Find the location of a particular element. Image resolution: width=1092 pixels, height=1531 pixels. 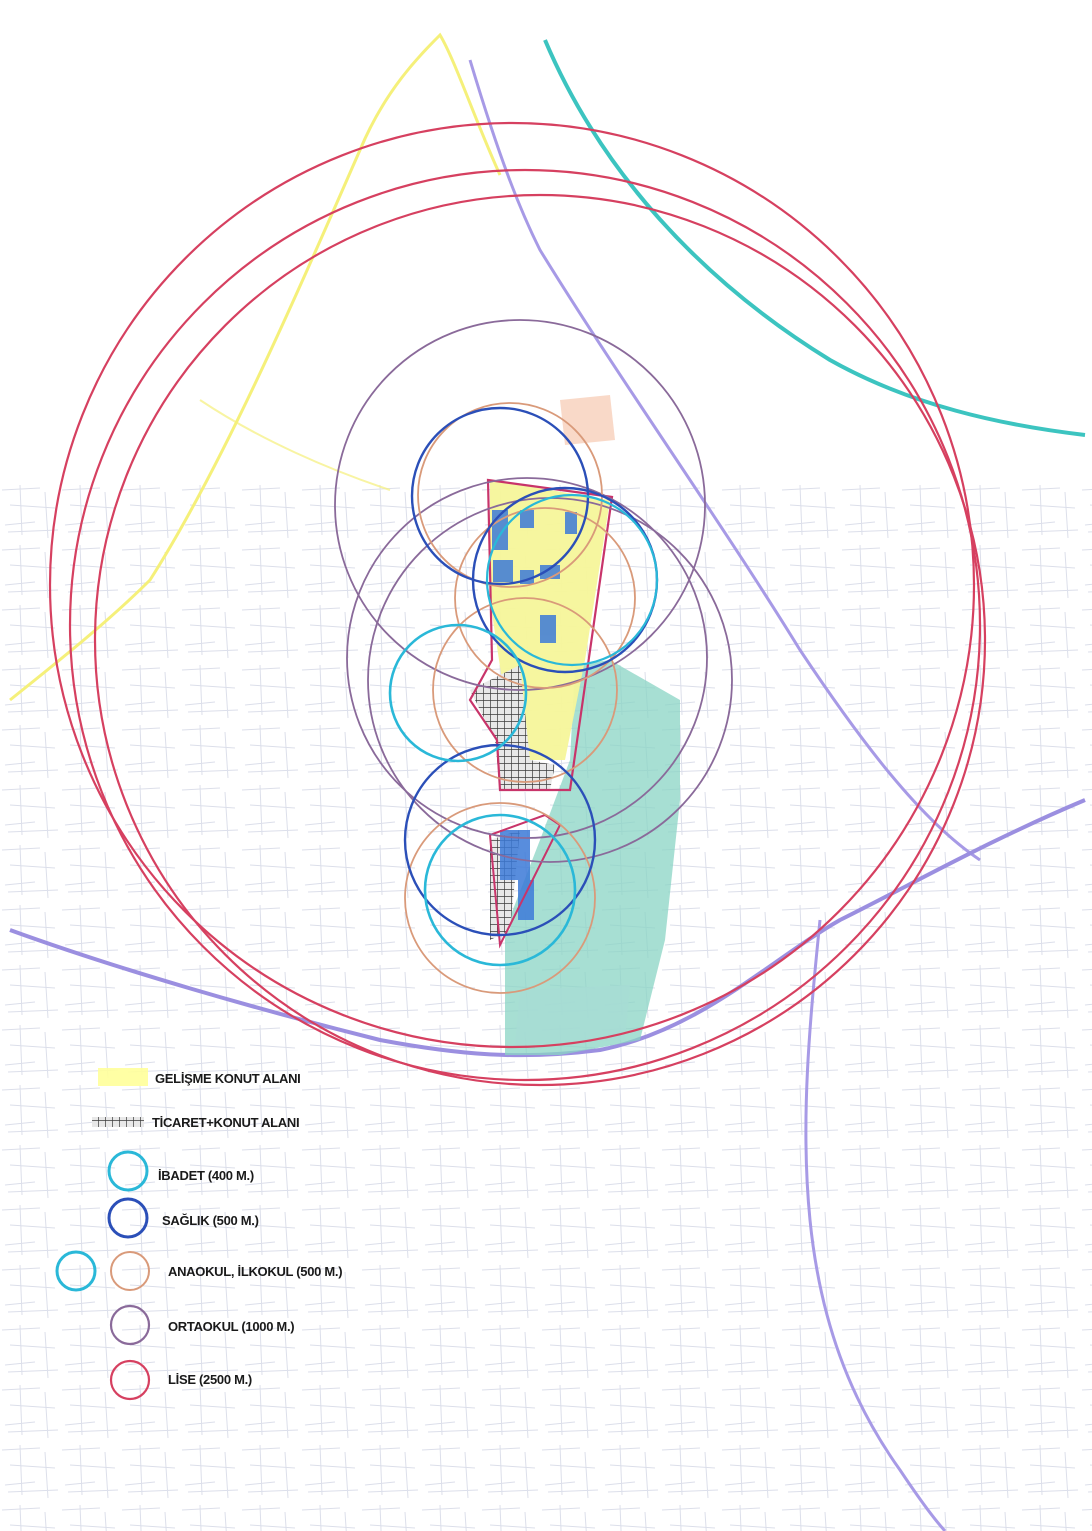

block-outline-north is located at coordinates (541, 635).